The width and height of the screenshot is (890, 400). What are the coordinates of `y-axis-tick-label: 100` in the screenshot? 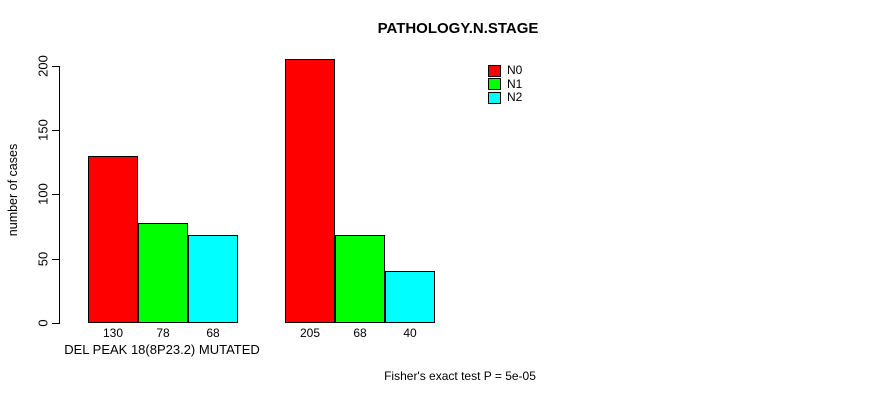 It's located at (43, 194).